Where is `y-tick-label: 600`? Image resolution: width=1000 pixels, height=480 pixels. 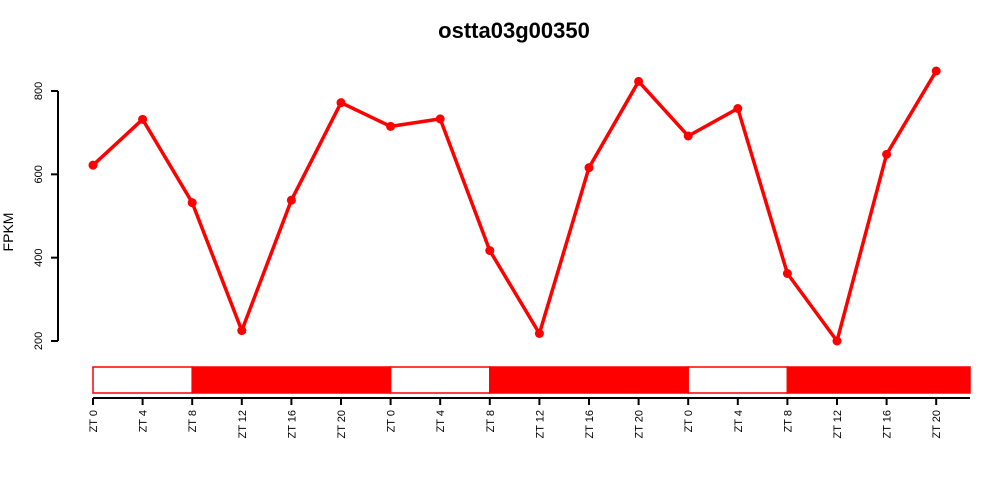
y-tick-label: 600 is located at coordinates (39, 174).